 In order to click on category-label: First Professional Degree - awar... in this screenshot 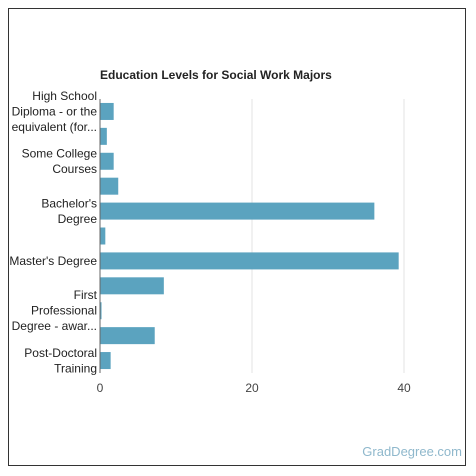, I will do `click(55, 310)`.